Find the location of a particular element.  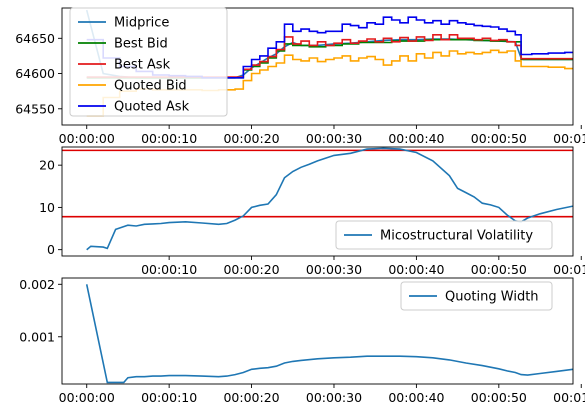

y-tick-label: 0.002 is located at coordinates (37, 284).